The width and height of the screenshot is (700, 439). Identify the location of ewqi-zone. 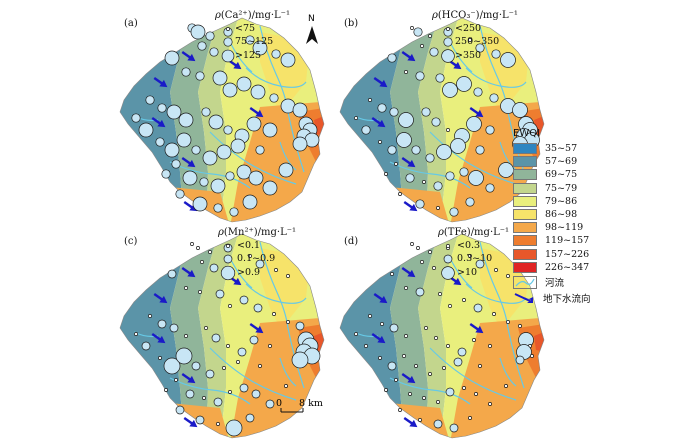
(285, 288).